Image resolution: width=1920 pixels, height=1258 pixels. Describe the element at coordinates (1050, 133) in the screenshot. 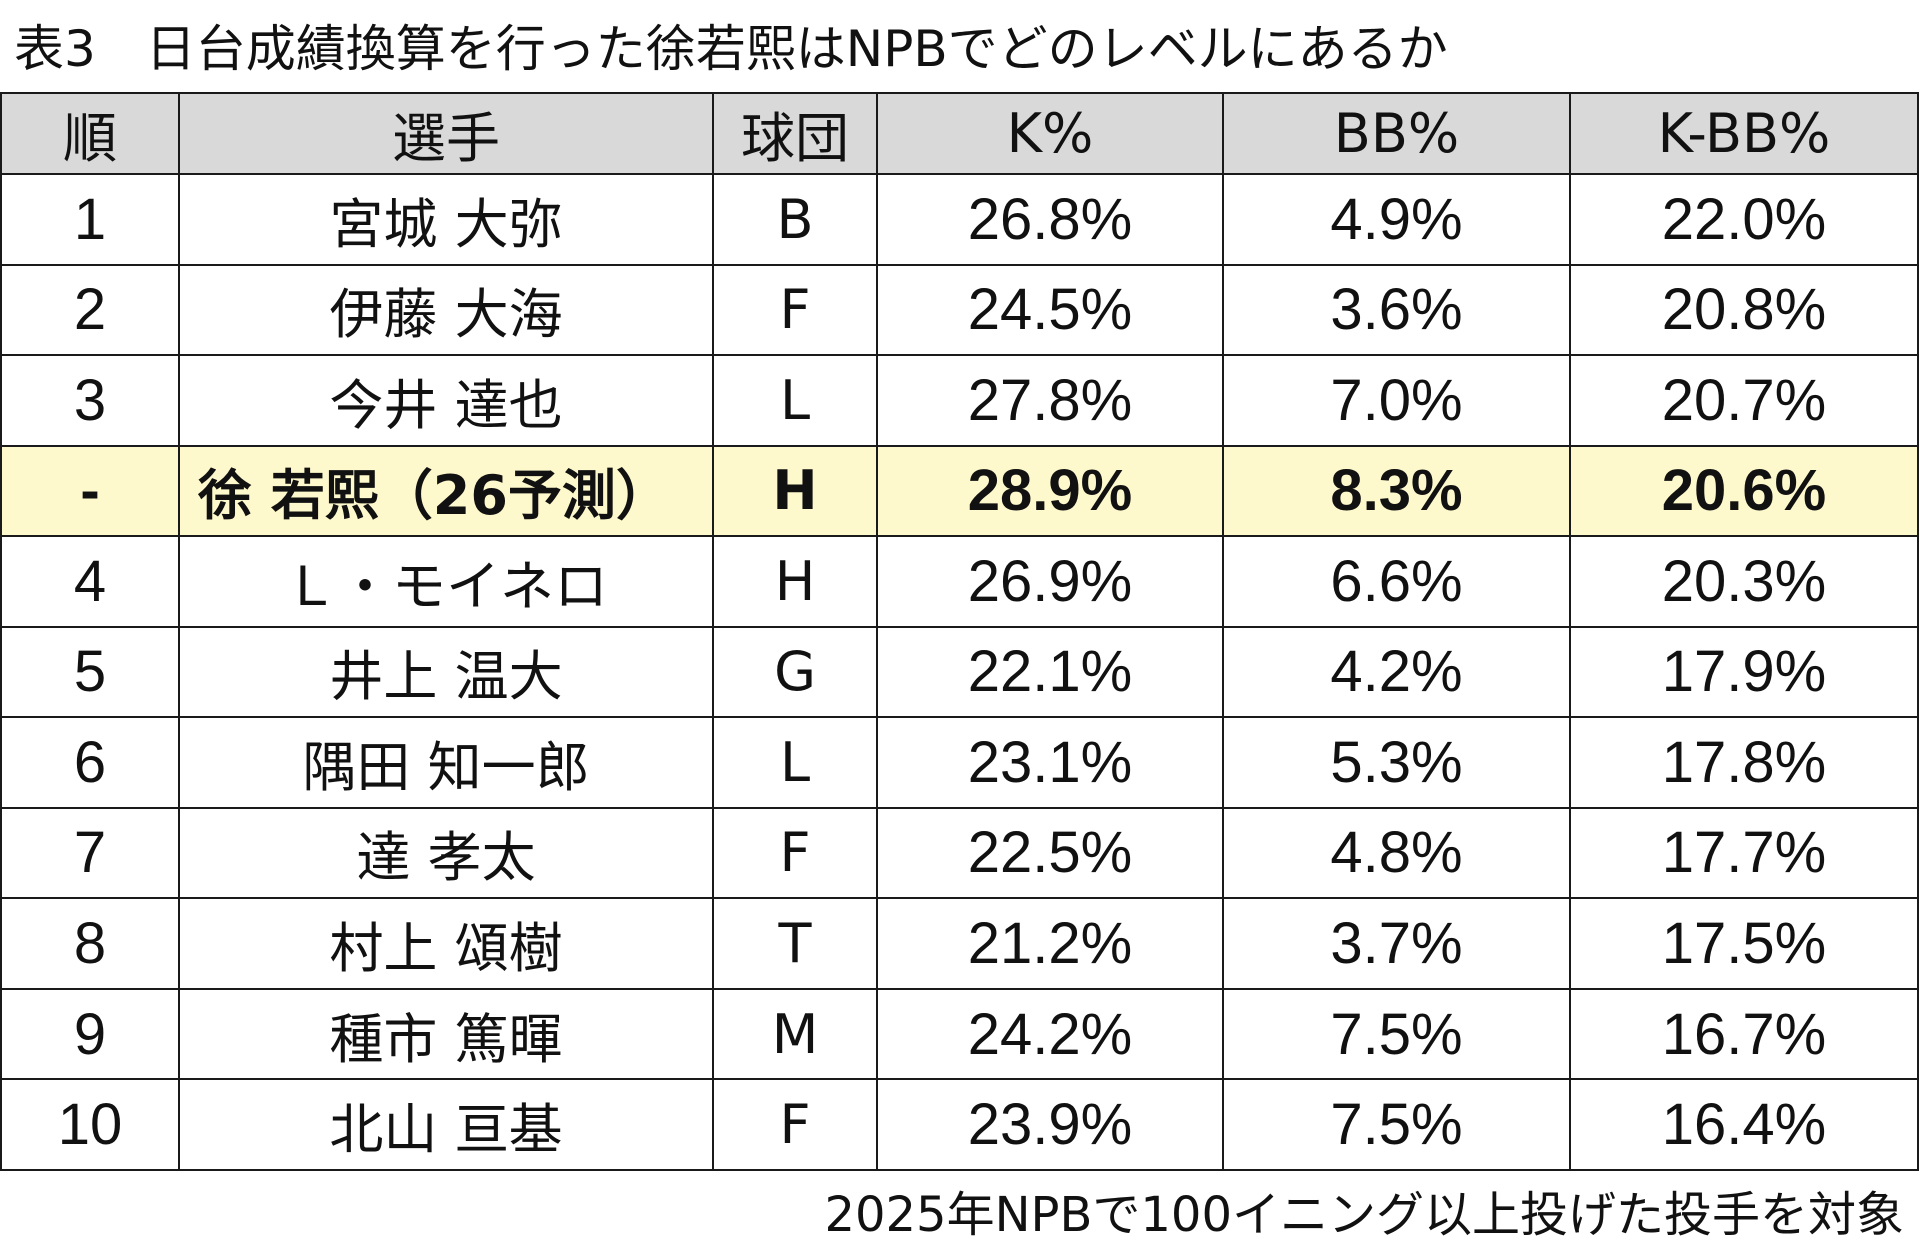

I see `column-header-k-pct: K%` at that location.